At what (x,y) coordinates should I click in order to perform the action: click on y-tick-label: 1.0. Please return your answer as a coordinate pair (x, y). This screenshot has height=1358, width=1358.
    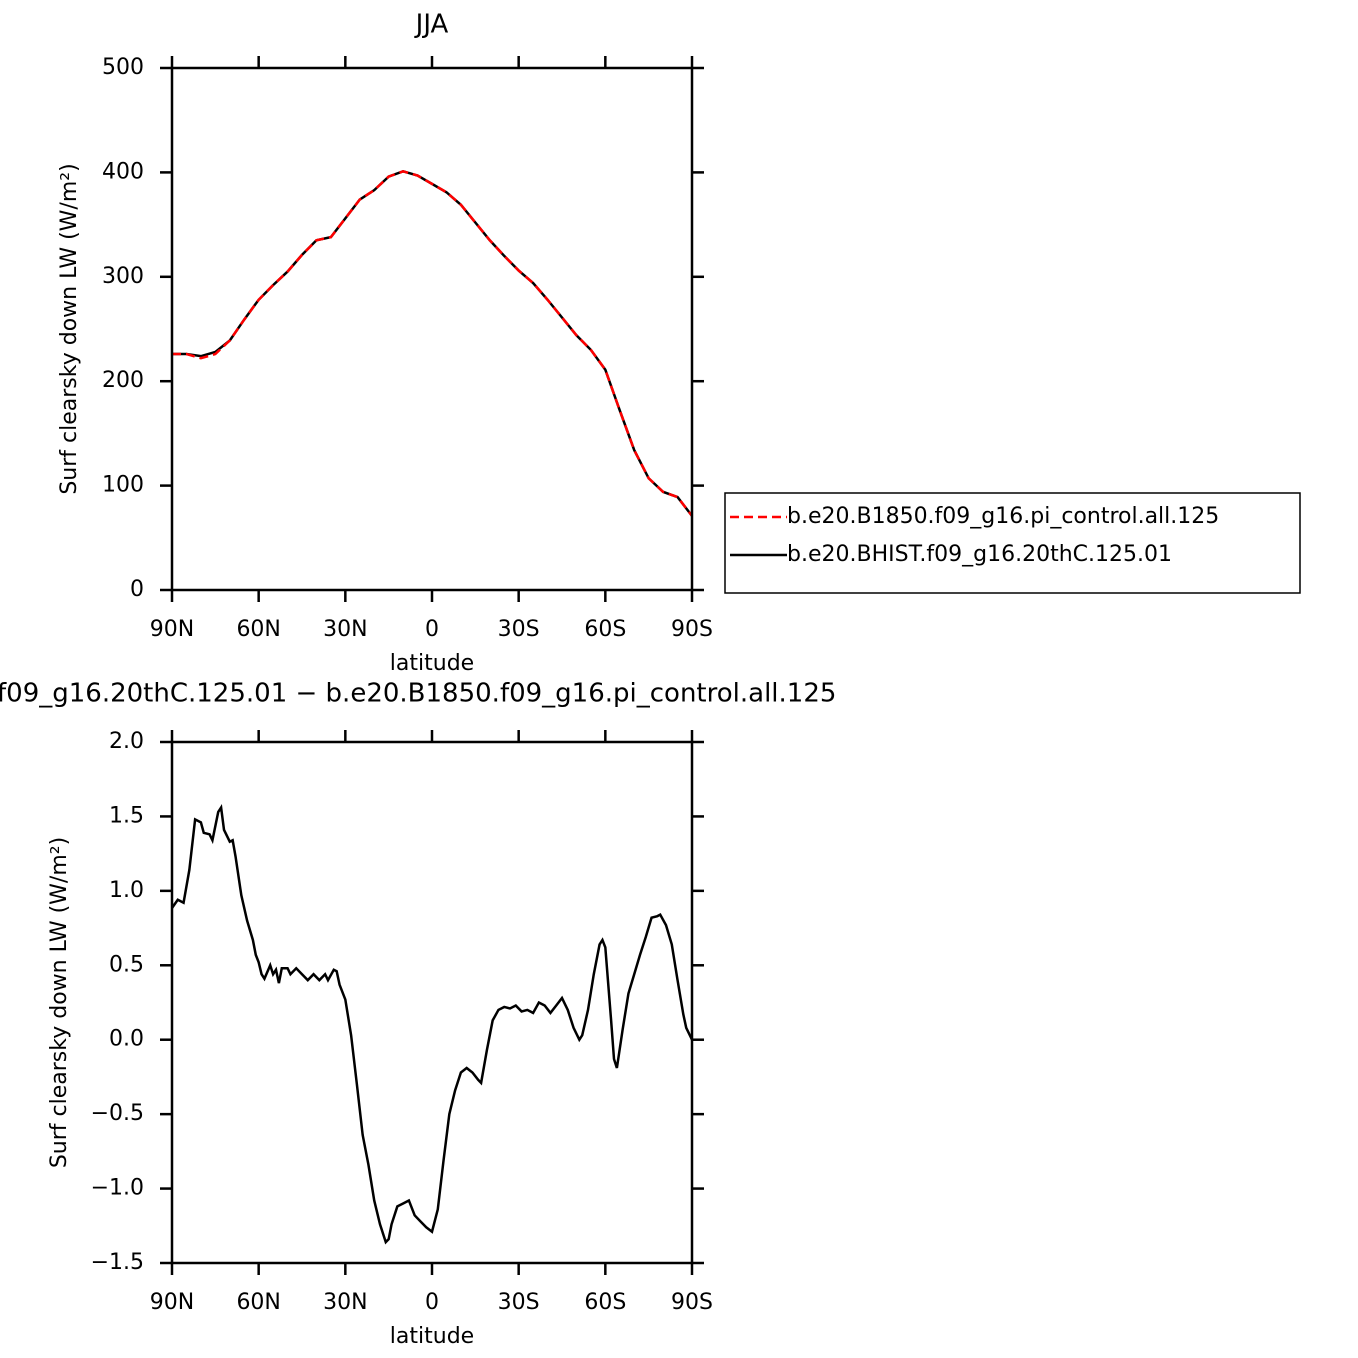
    Looking at the image, I should click on (126, 890).